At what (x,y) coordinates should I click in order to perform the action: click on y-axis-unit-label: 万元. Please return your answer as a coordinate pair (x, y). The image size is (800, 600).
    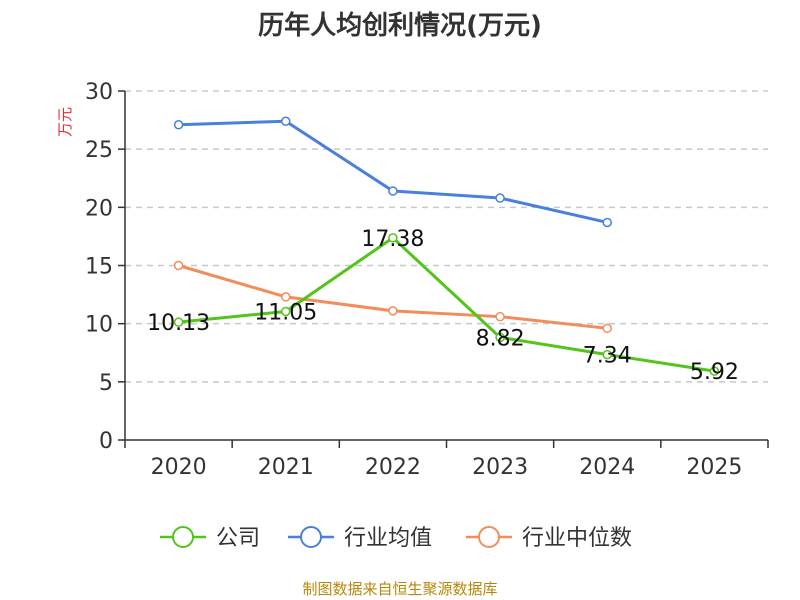
    Looking at the image, I should click on (65, 122).